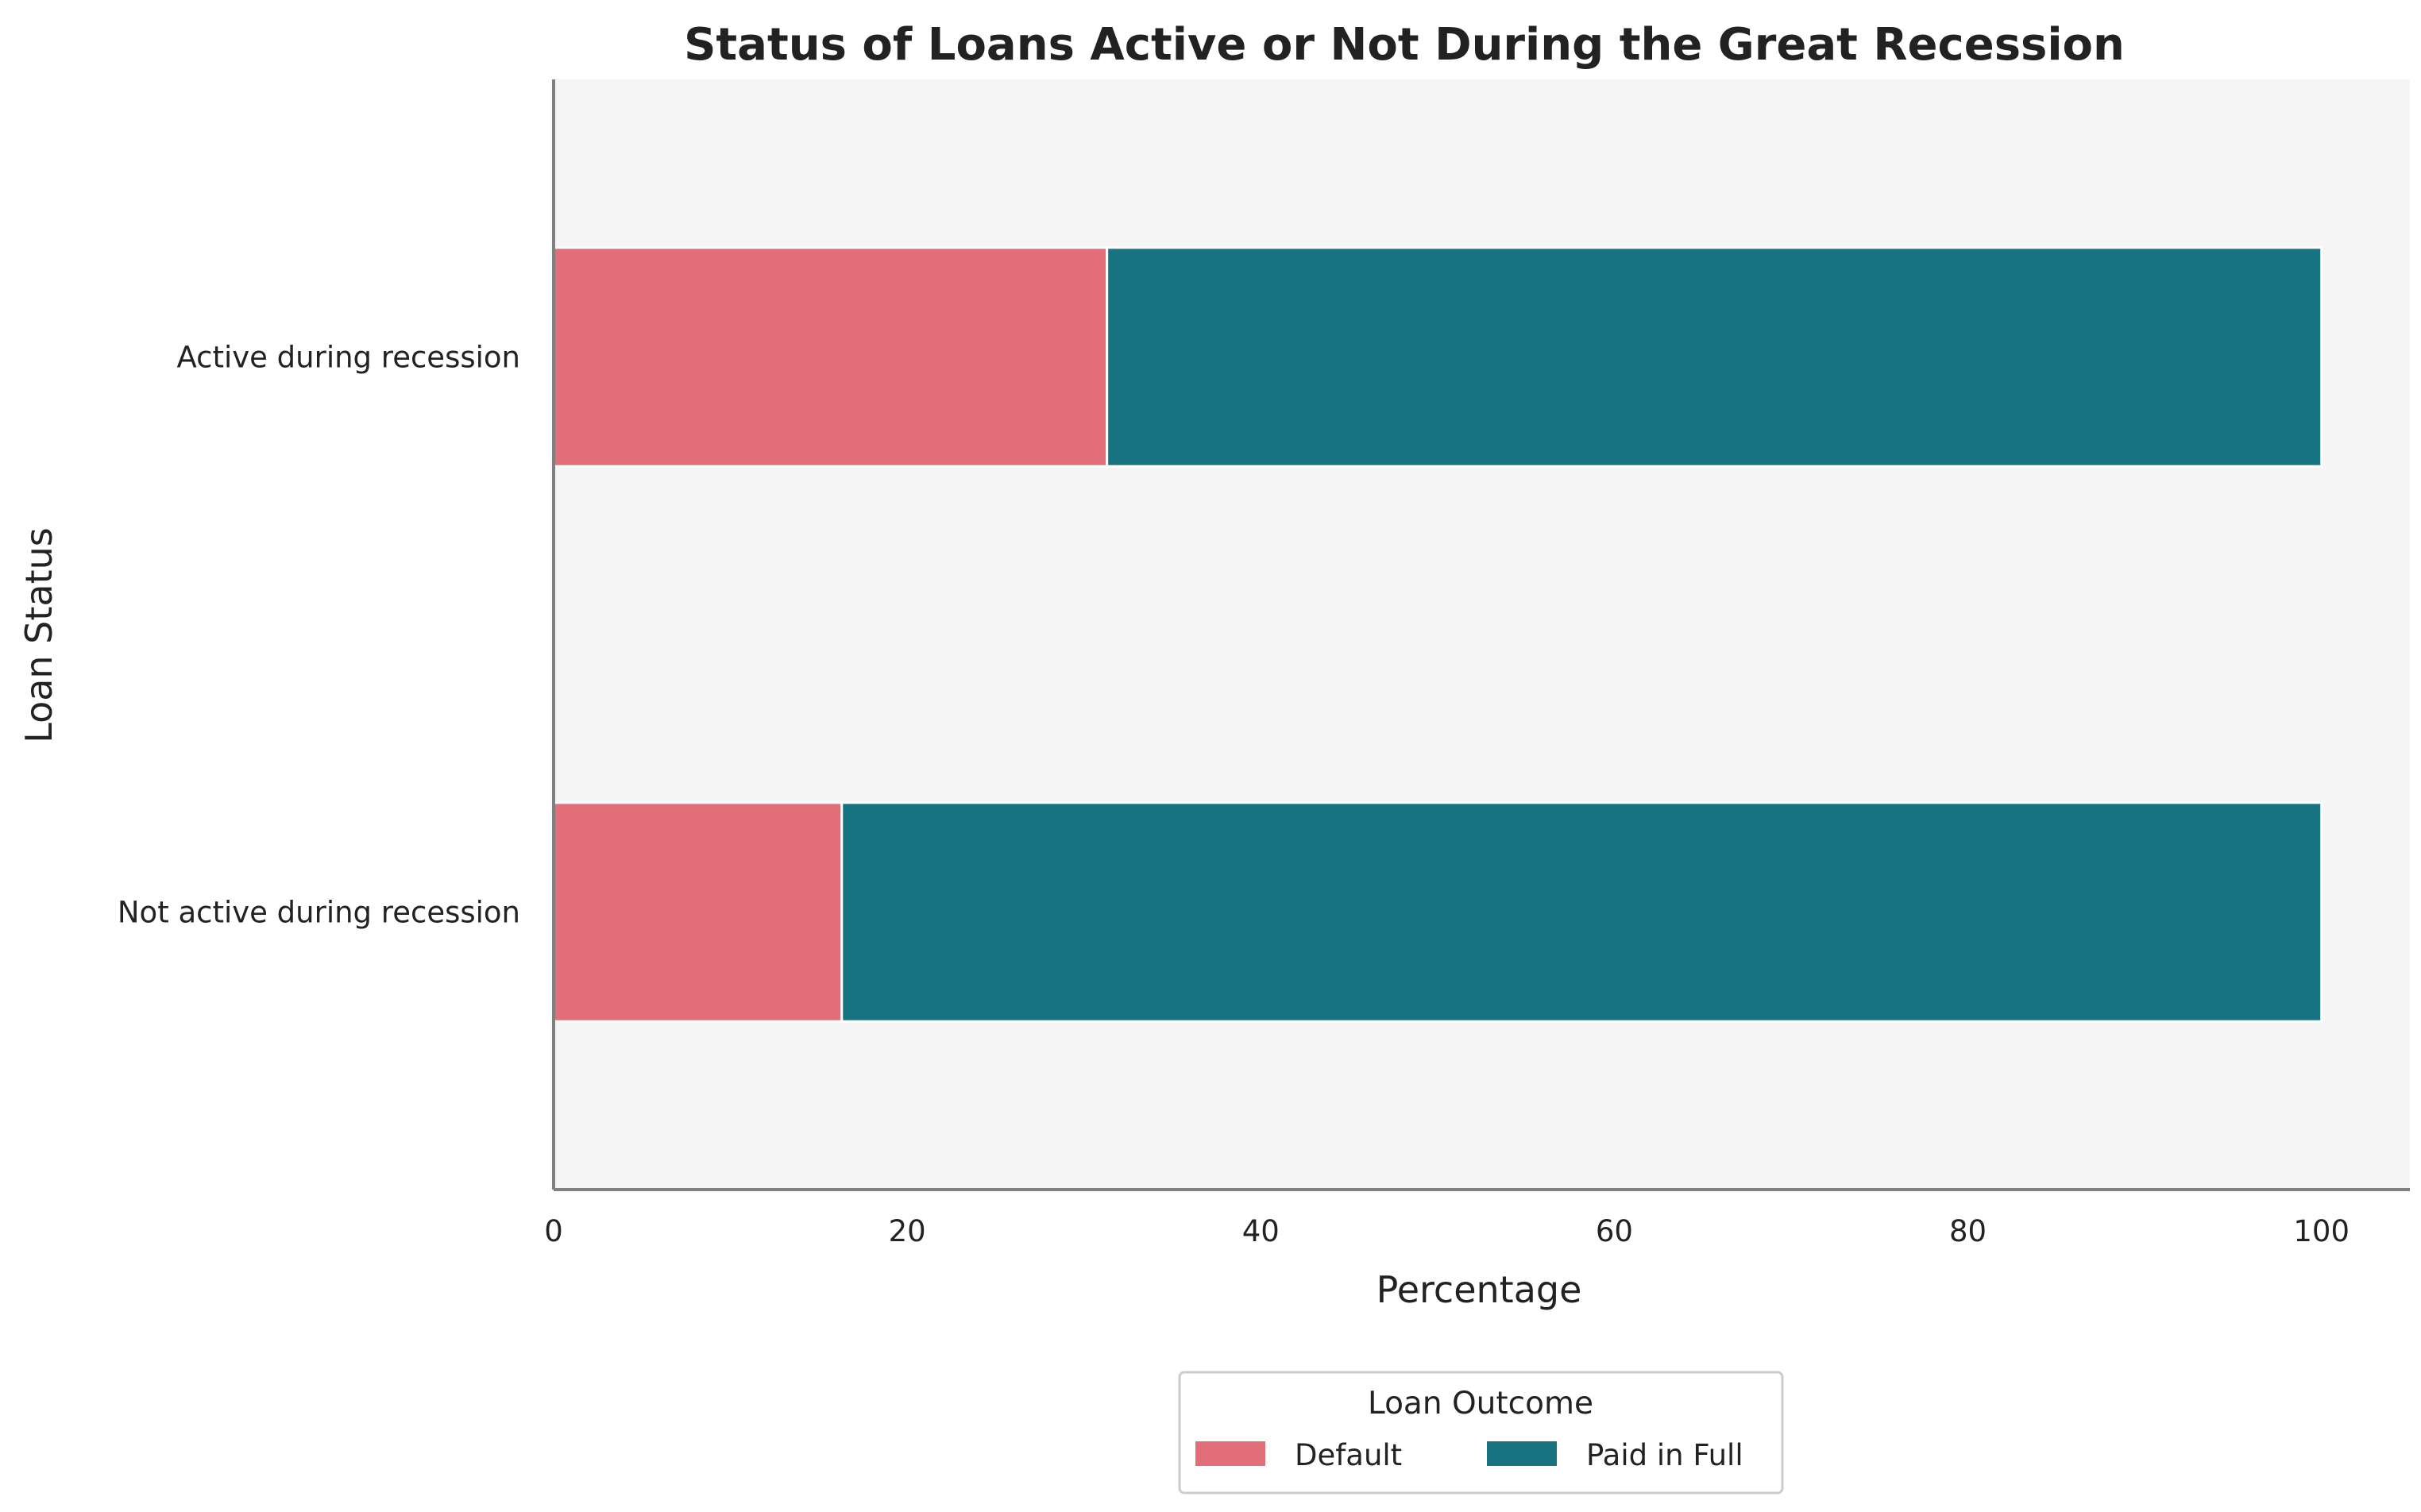 The height and width of the screenshot is (1512, 2421). Describe the element at coordinates (2321, 1231) in the screenshot. I see `x-tick-label: 100` at that location.